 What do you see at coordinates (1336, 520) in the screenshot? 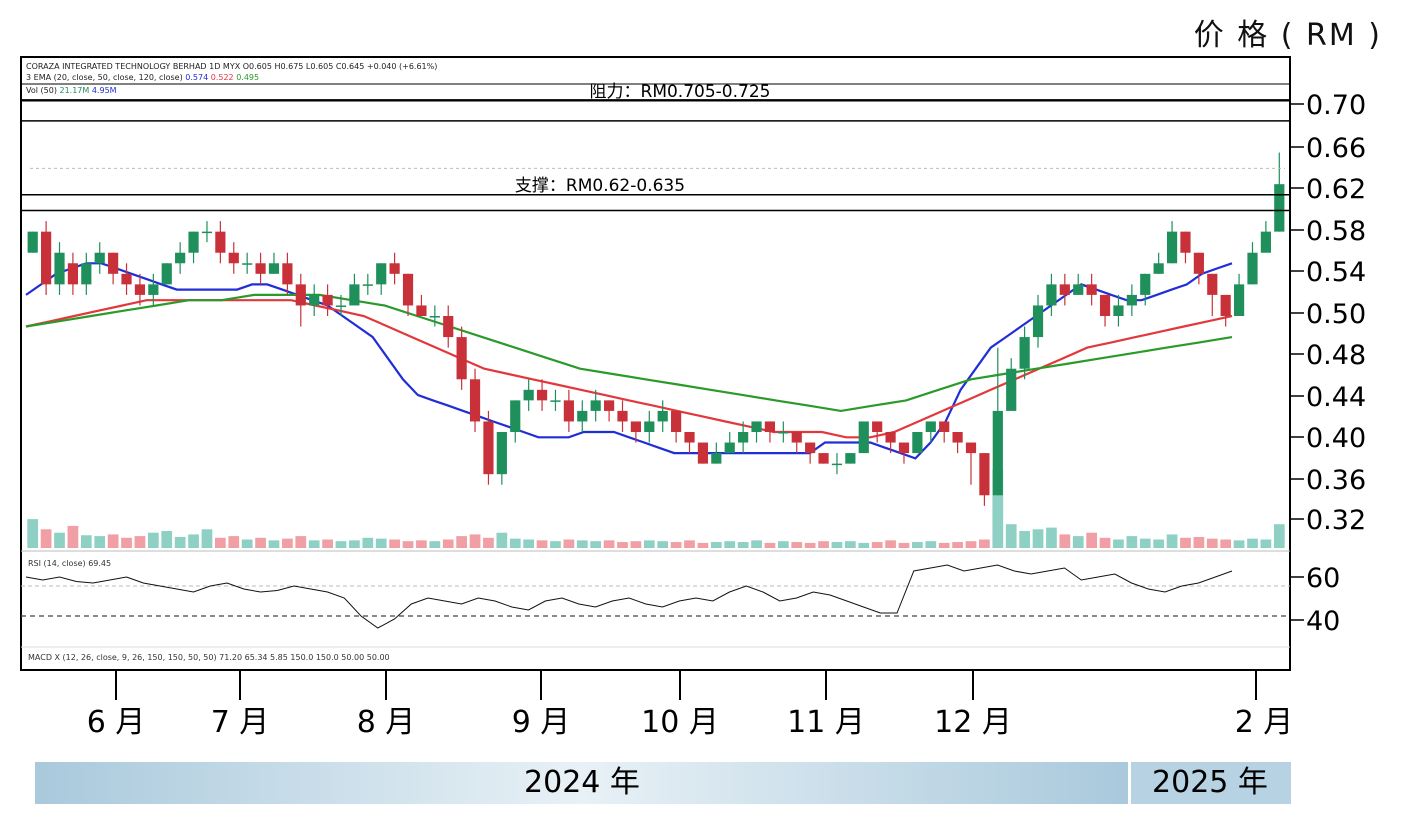
I see `price-tick-label: 0.32` at bounding box center [1336, 520].